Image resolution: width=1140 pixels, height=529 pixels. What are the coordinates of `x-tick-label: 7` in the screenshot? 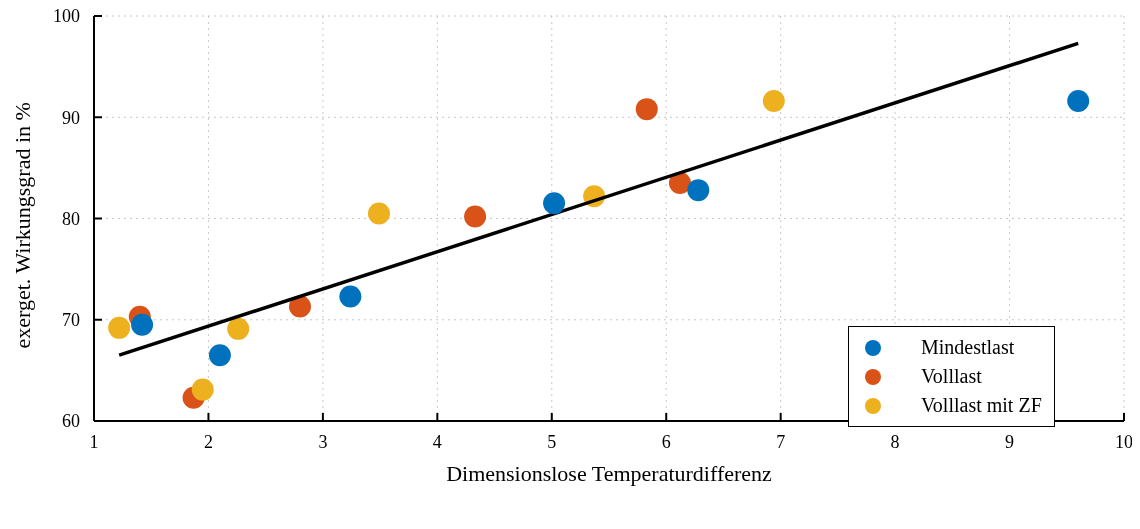 It's located at (781, 441).